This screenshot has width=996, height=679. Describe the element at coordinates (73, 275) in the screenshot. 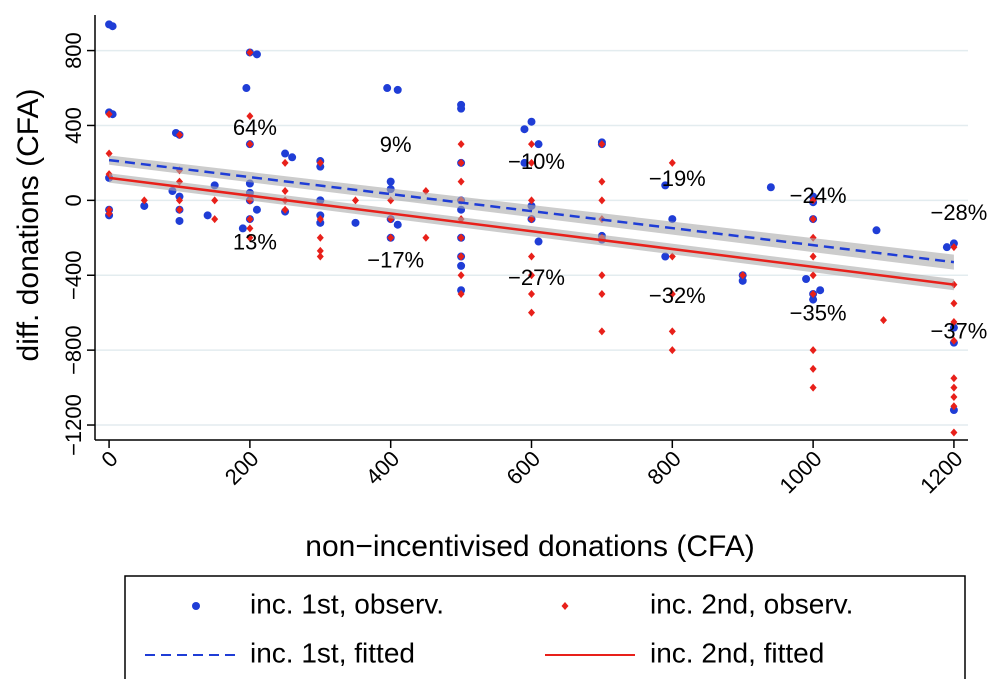

I see `y-tick-label: −400` at that location.